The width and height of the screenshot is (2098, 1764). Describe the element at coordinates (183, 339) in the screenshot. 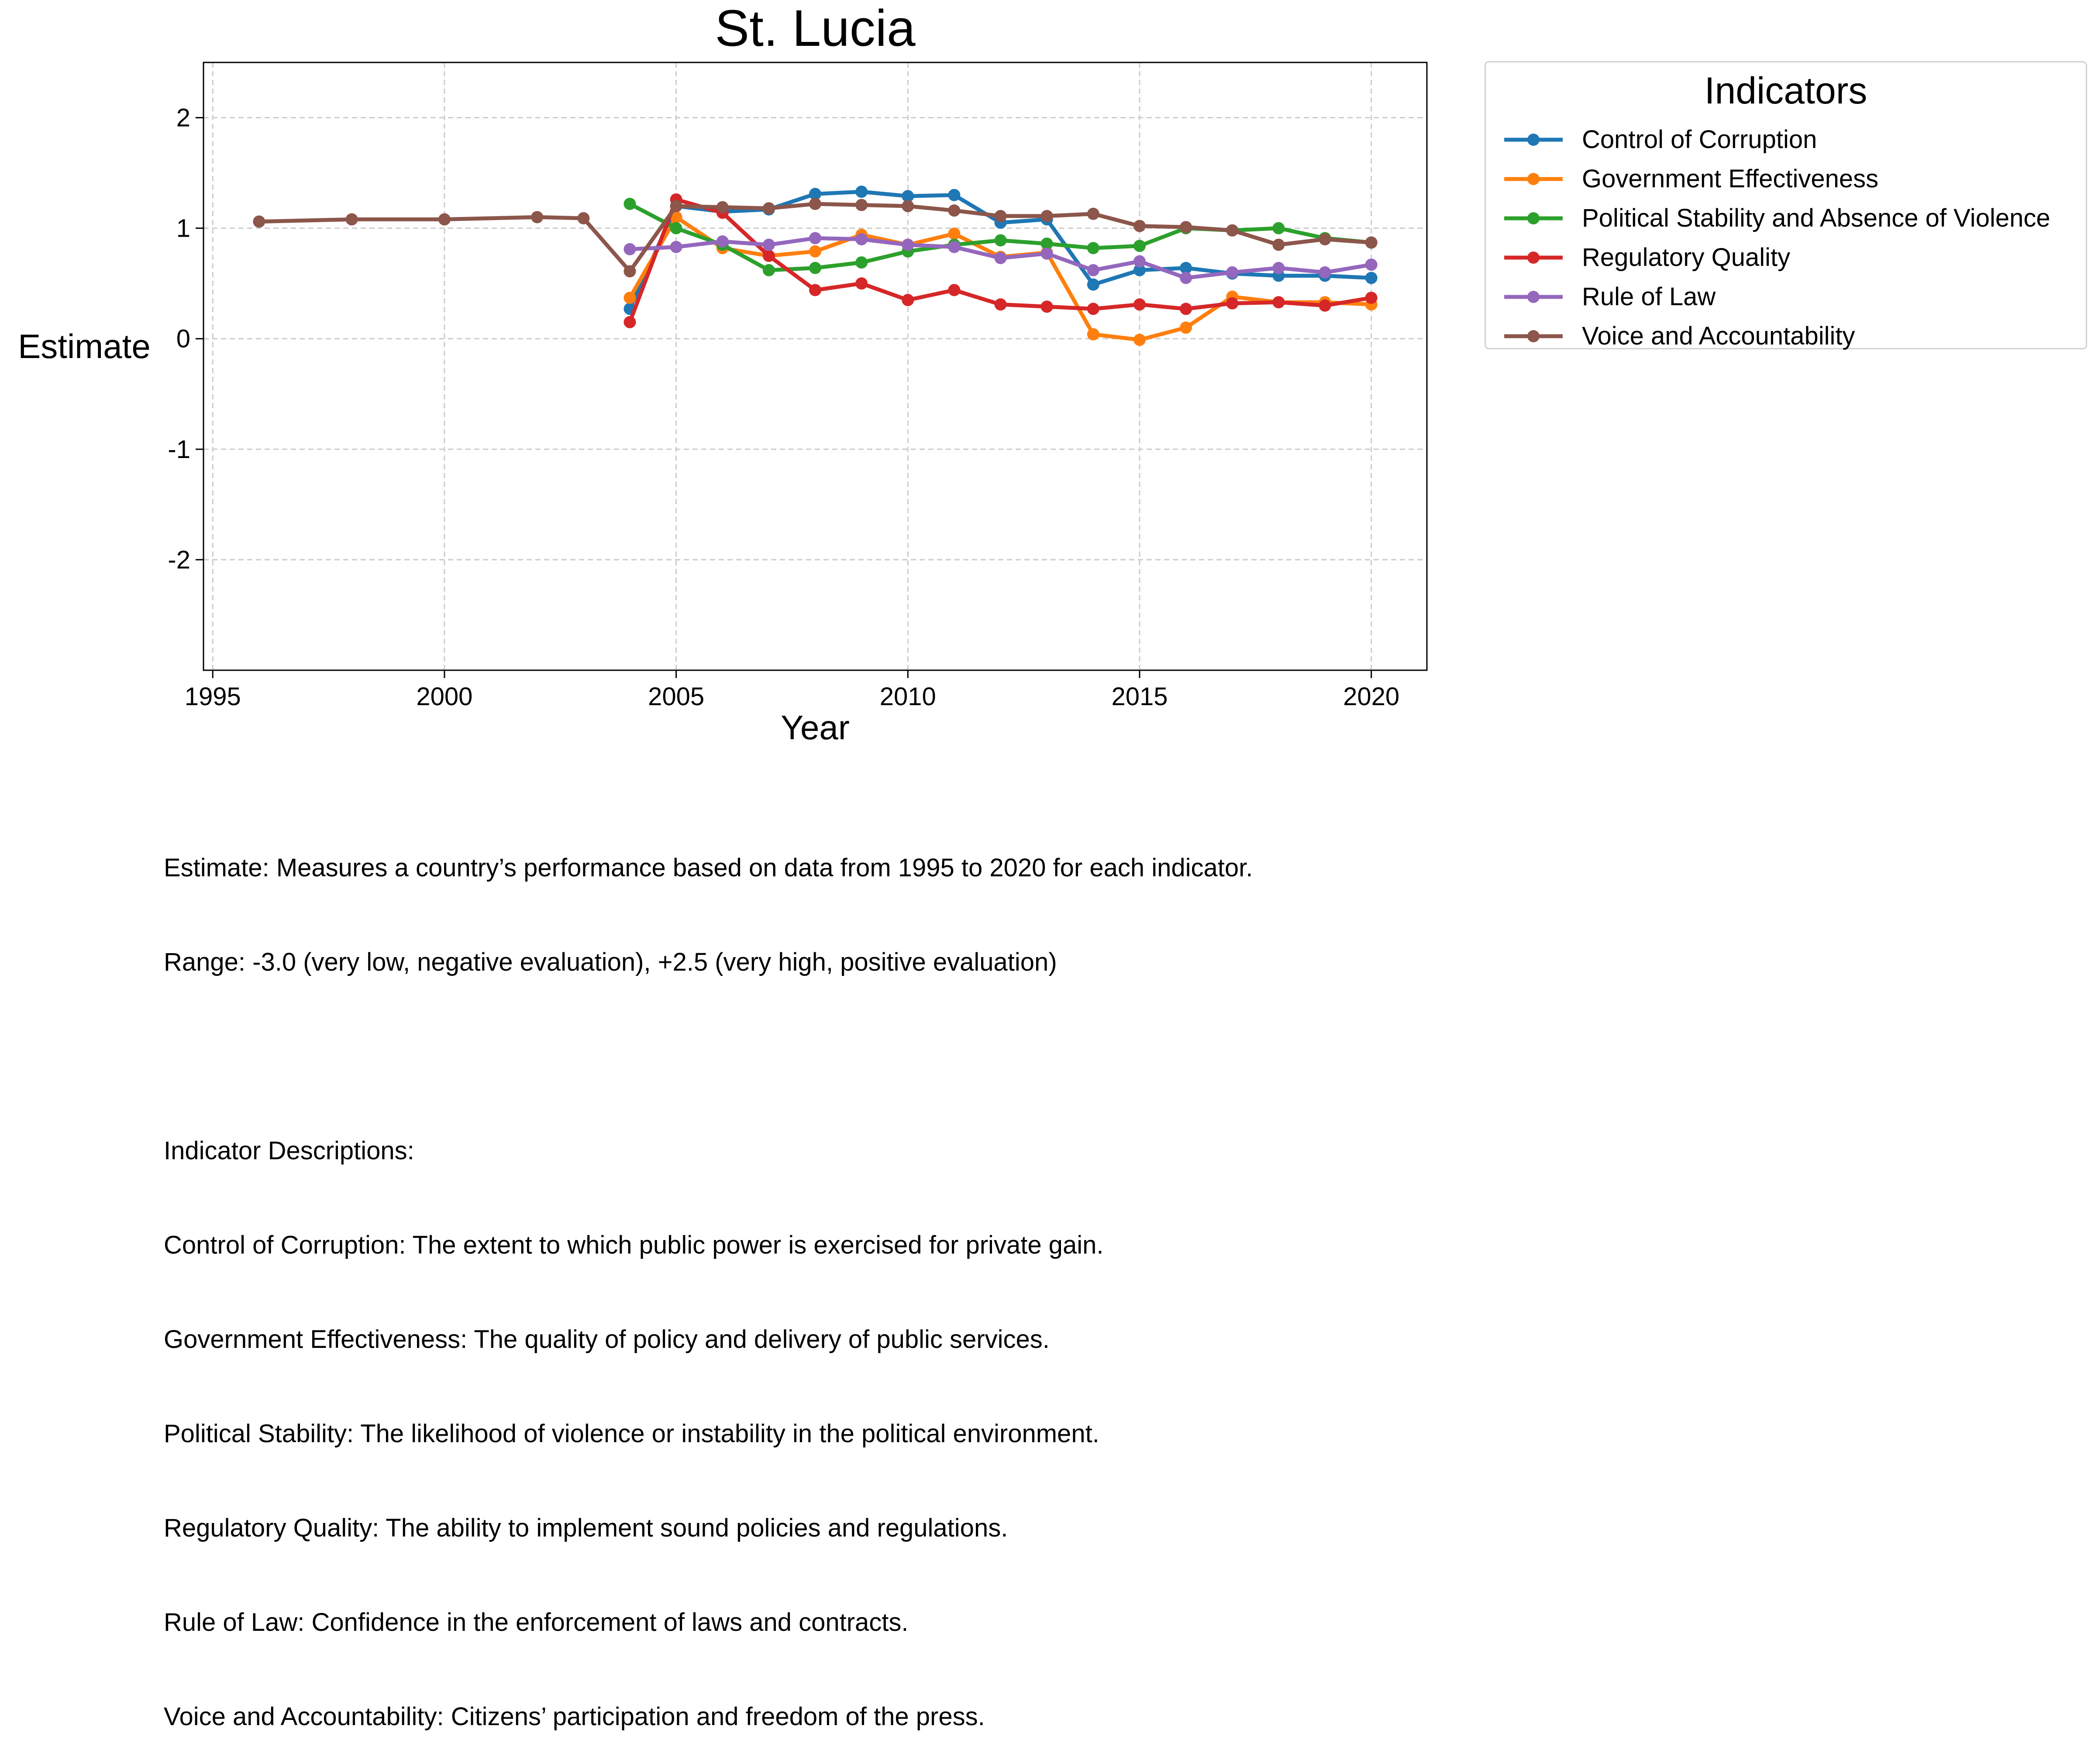

I see `y-tick-label: 0` at that location.